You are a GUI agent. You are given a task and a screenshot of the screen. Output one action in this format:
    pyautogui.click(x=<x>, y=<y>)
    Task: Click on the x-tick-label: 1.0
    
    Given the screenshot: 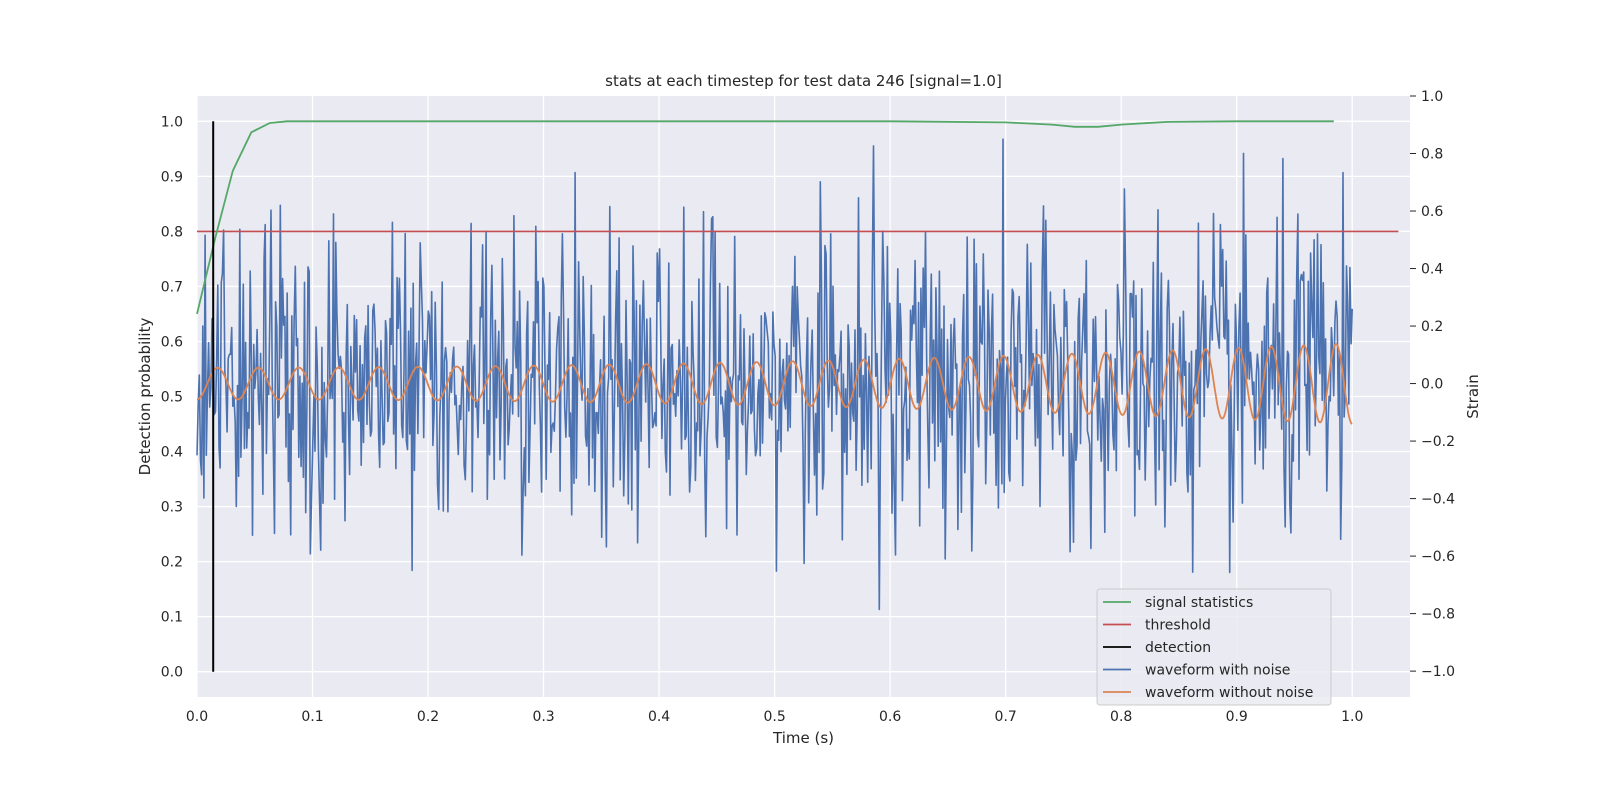 What is the action you would take?
    pyautogui.click(x=1352, y=717)
    